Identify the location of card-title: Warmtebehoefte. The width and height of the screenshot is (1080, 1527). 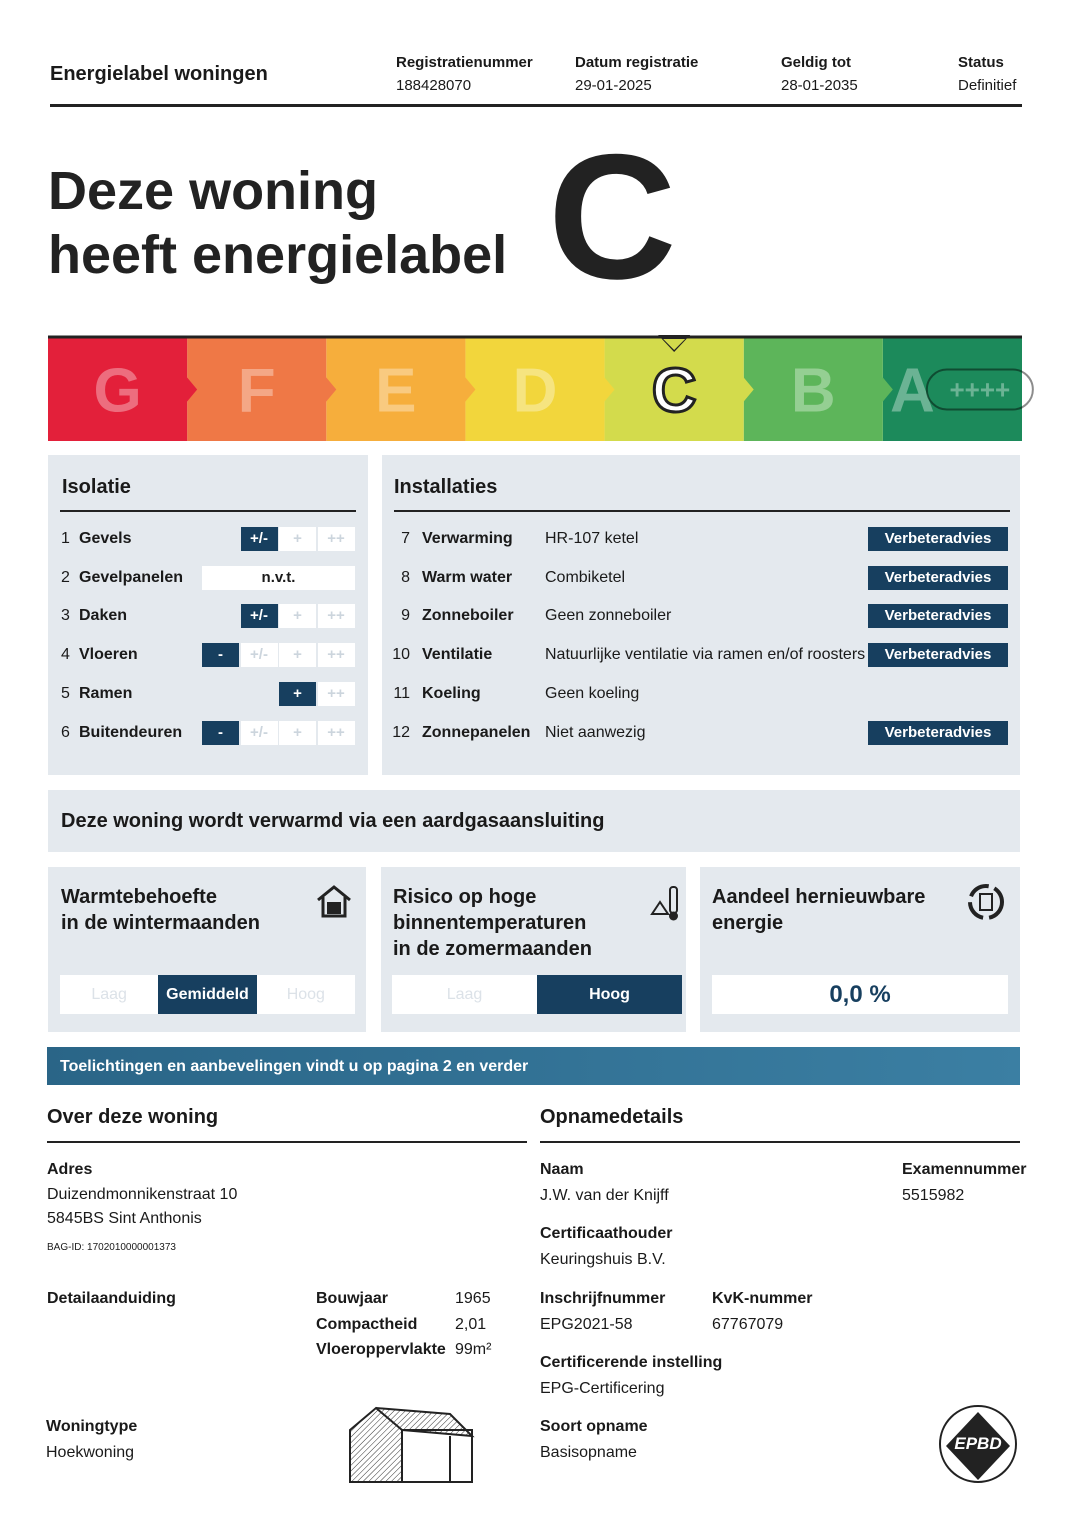
(139, 897).